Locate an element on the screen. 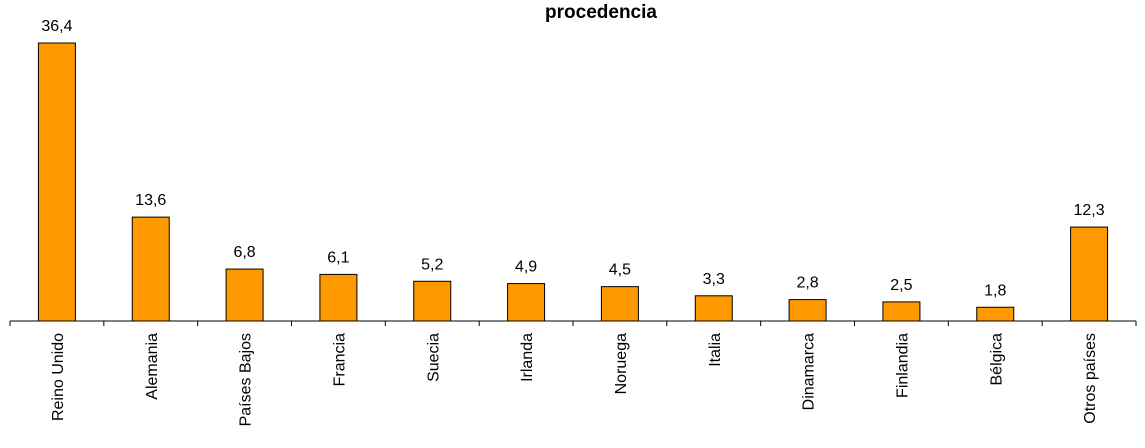 The height and width of the screenshot is (448, 1145). category-label-reino-unido: Reino Unido is located at coordinates (58, 377).